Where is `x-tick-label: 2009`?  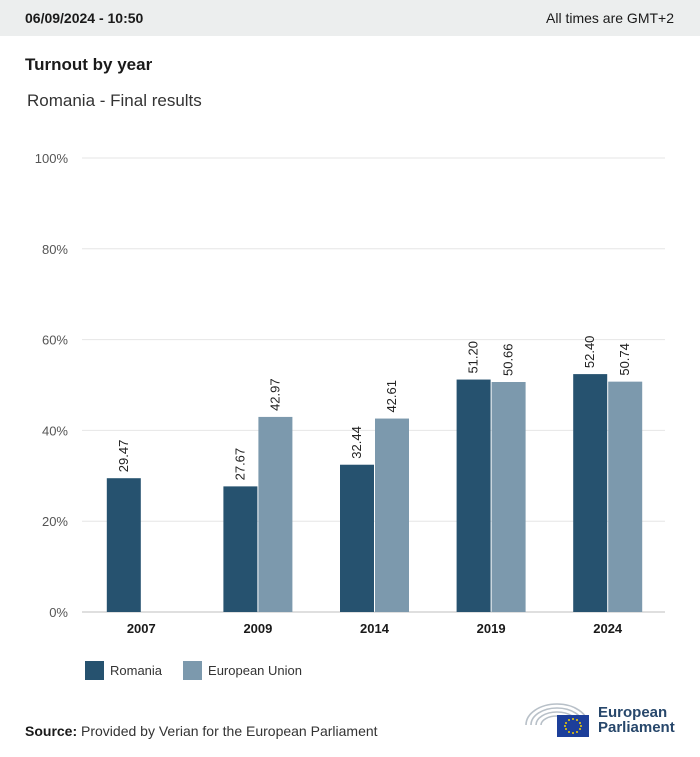 x-tick-label: 2009 is located at coordinates (257, 628).